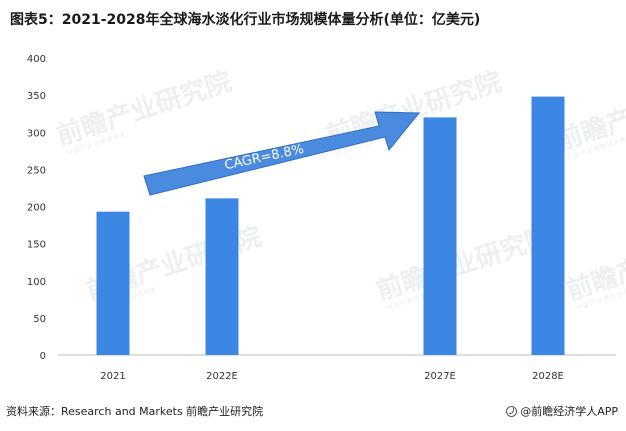 The height and width of the screenshot is (431, 626). I want to click on y-tick-labels: 0 50 100 150 200 250 300 350 400, so click(36, 208).